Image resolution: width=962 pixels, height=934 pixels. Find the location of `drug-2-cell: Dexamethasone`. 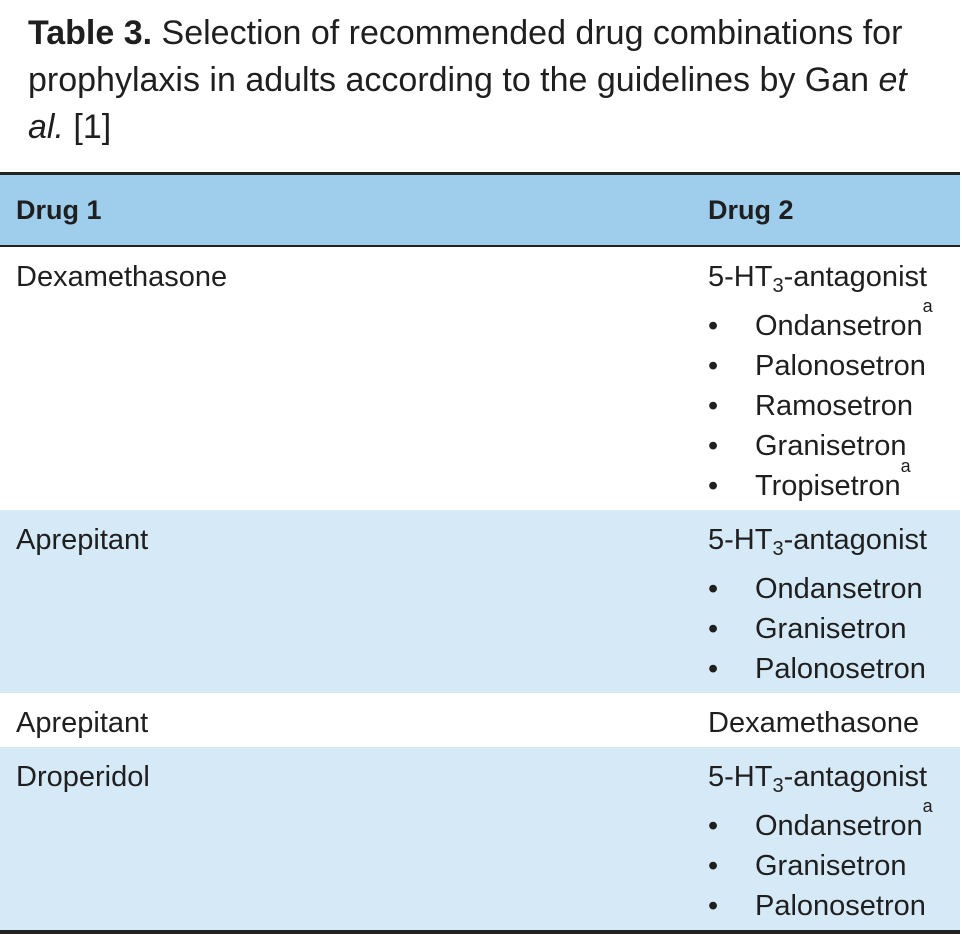

drug-2-cell: Dexamethasone is located at coordinates (814, 723).